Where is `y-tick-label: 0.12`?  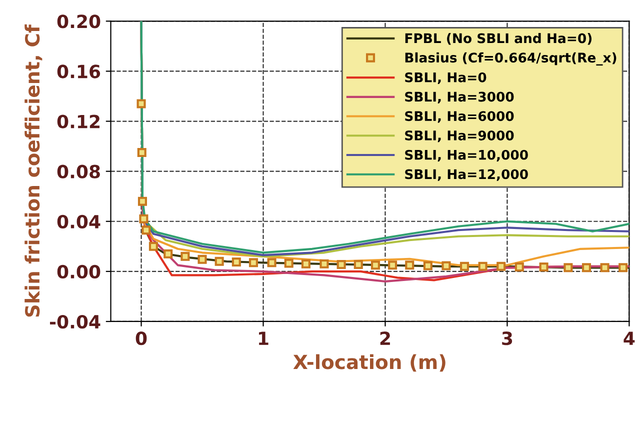
y-tick-label: 0.12 is located at coordinates (78, 121).